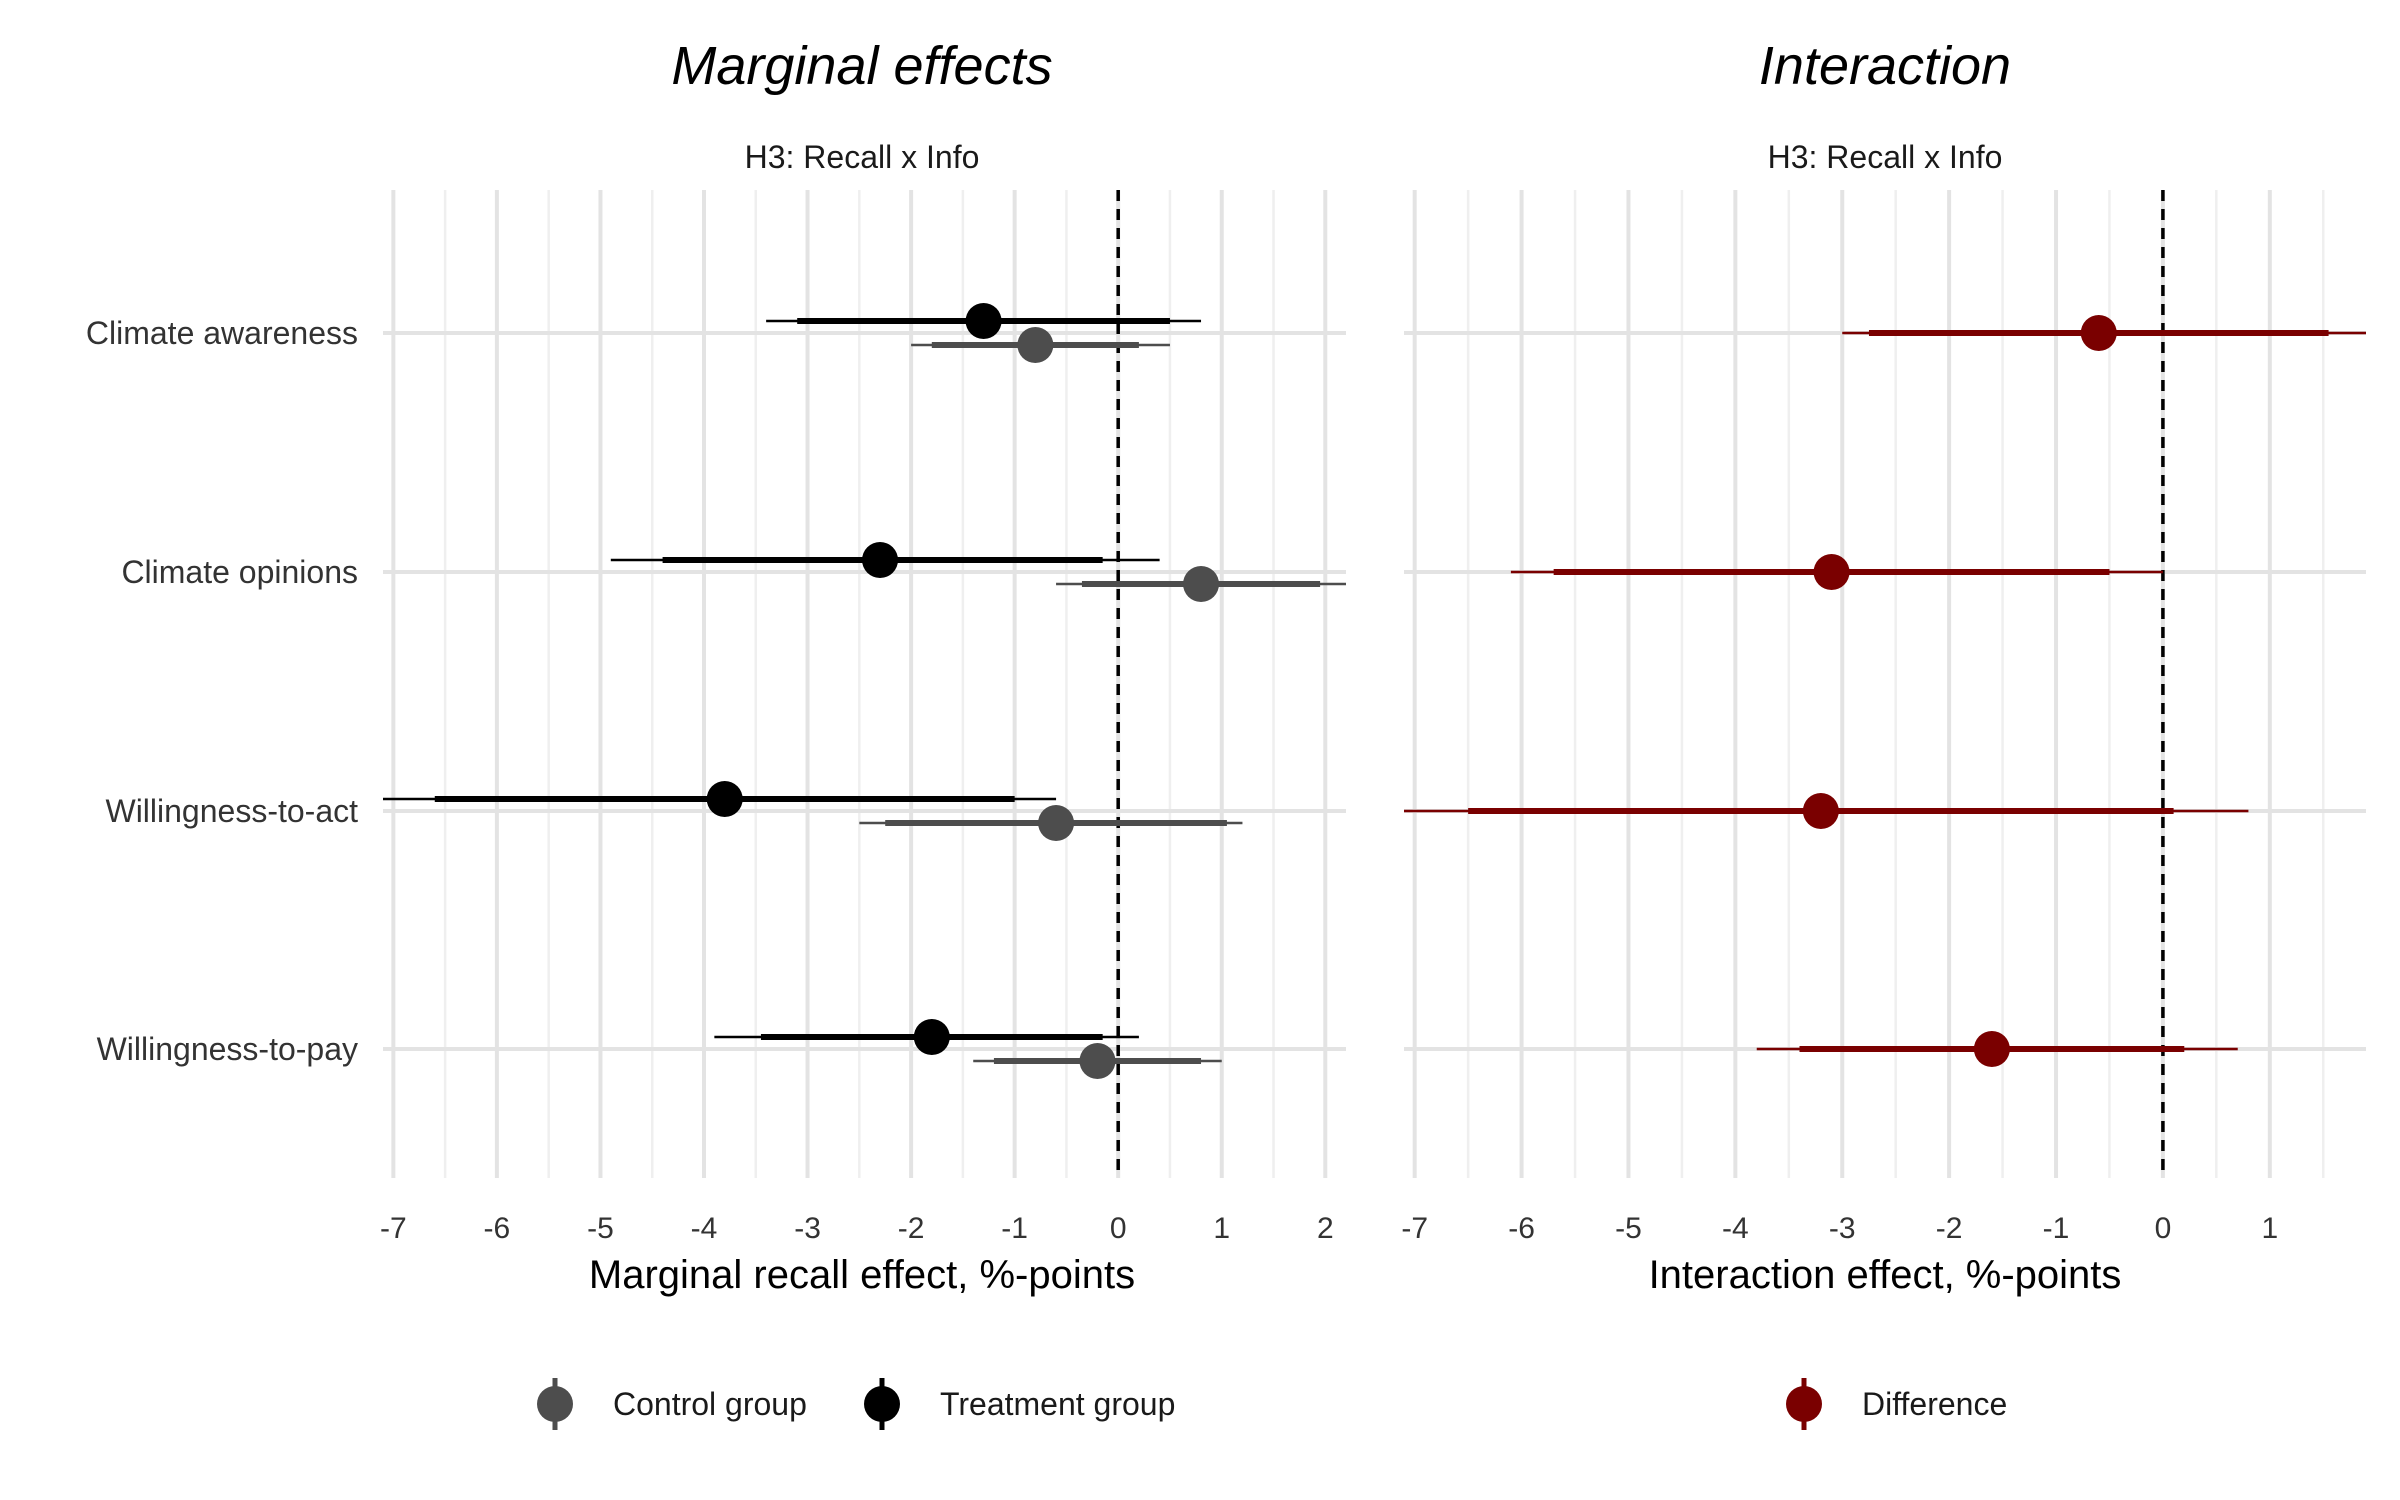  What do you see at coordinates (1885, 1275) in the screenshot?
I see `x-axis-title: Interaction effect, %-points` at bounding box center [1885, 1275].